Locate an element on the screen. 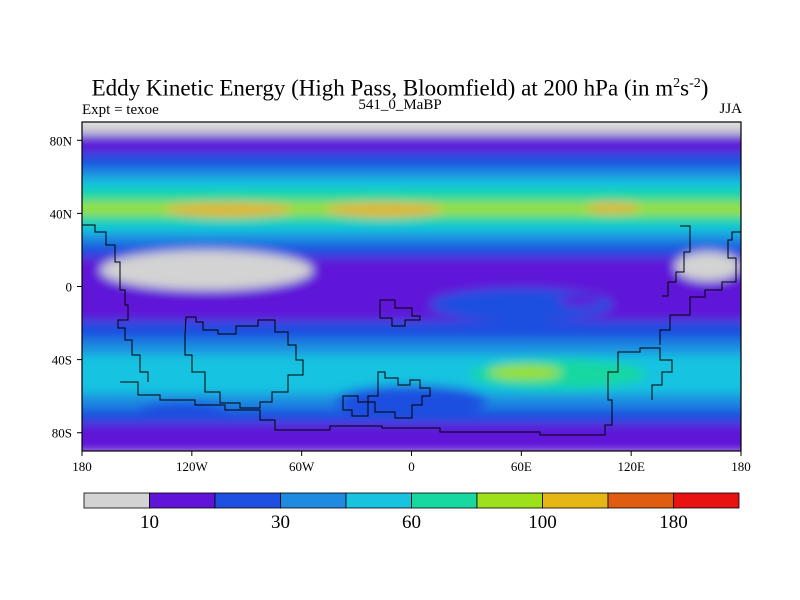 Image resolution: width=800 pixels, height=600 pixels. colorbar-label-4: 180 is located at coordinates (673, 522).